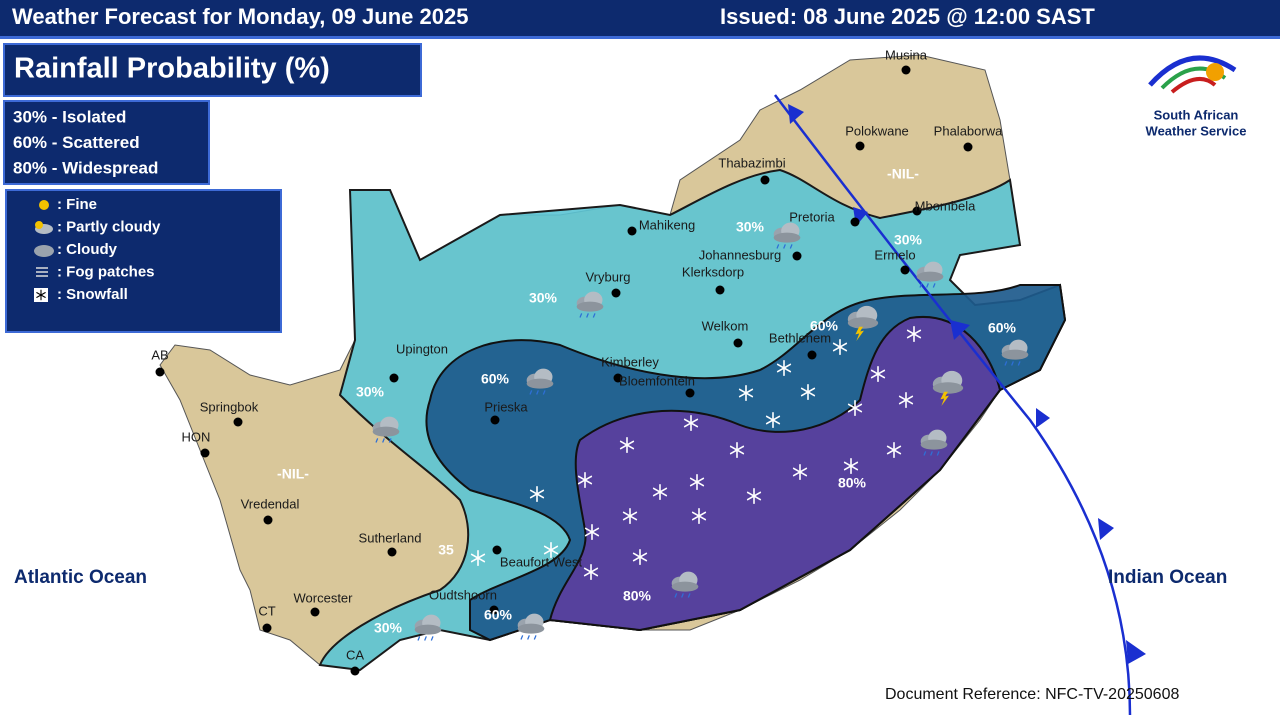  Describe the element at coordinates (44, 251) in the screenshot. I see `legend-icons` at that location.